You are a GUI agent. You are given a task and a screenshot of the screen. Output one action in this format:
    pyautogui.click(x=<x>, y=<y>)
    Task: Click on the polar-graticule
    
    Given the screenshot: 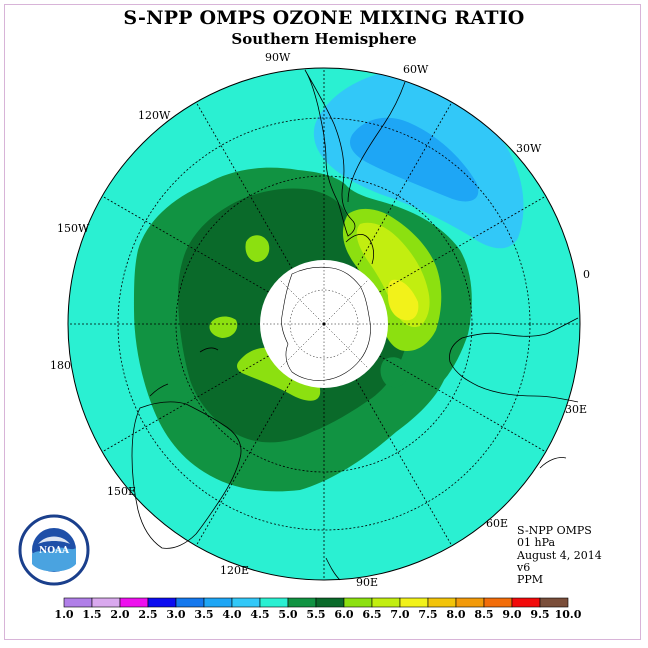 What is the action you would take?
    pyautogui.click(x=324, y=324)
    